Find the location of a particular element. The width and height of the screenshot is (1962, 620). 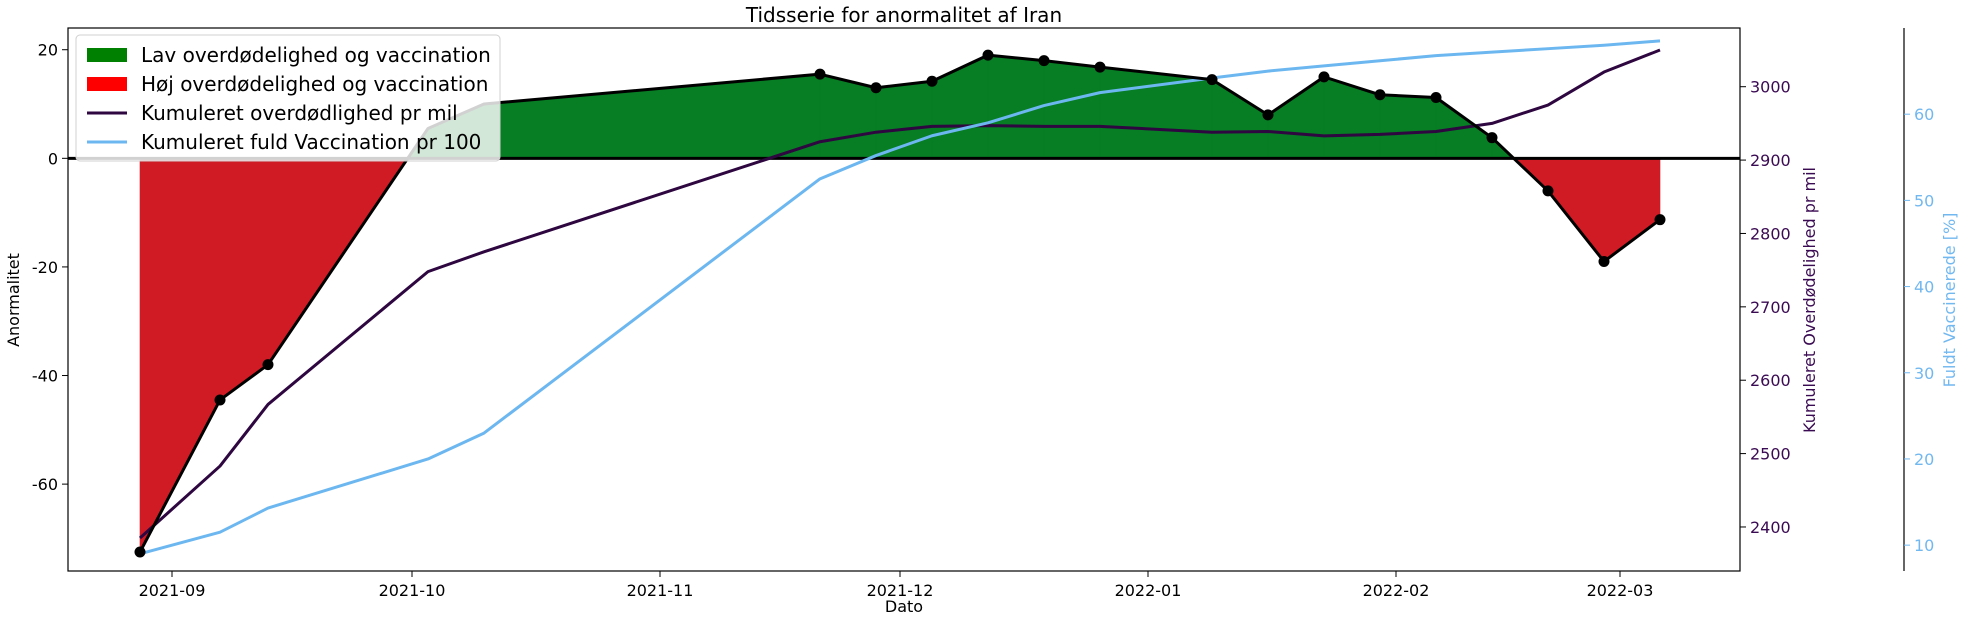

y-axis-left: 20 0 -20 -40 -60 is located at coordinates (50, 267).